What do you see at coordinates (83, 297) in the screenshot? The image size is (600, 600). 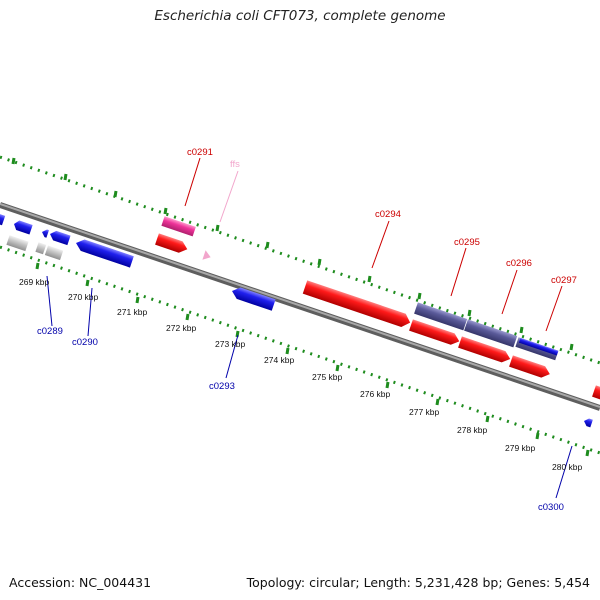 I see `scale-label: 270 kbp` at bounding box center [83, 297].